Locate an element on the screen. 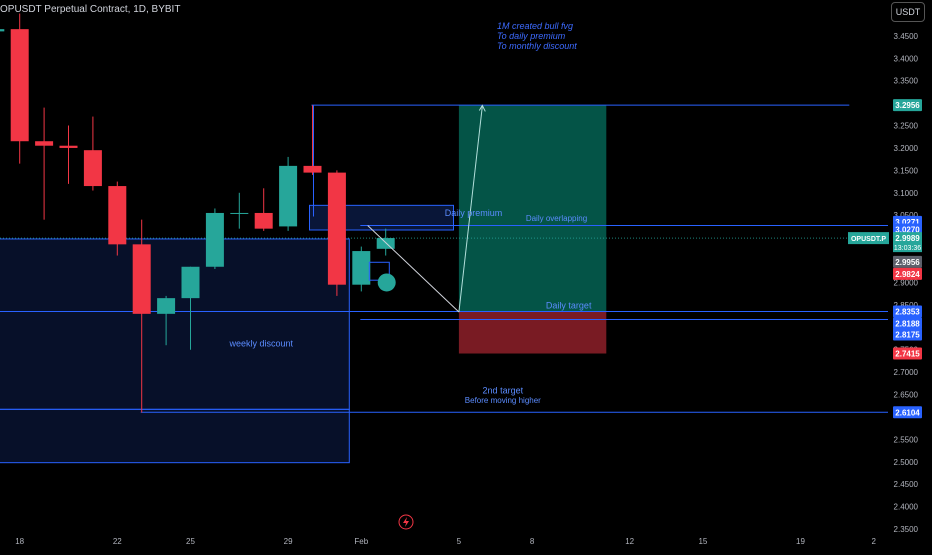 The image size is (932, 555). y-tick-label-18: 2.3500 is located at coordinates (906, 529).